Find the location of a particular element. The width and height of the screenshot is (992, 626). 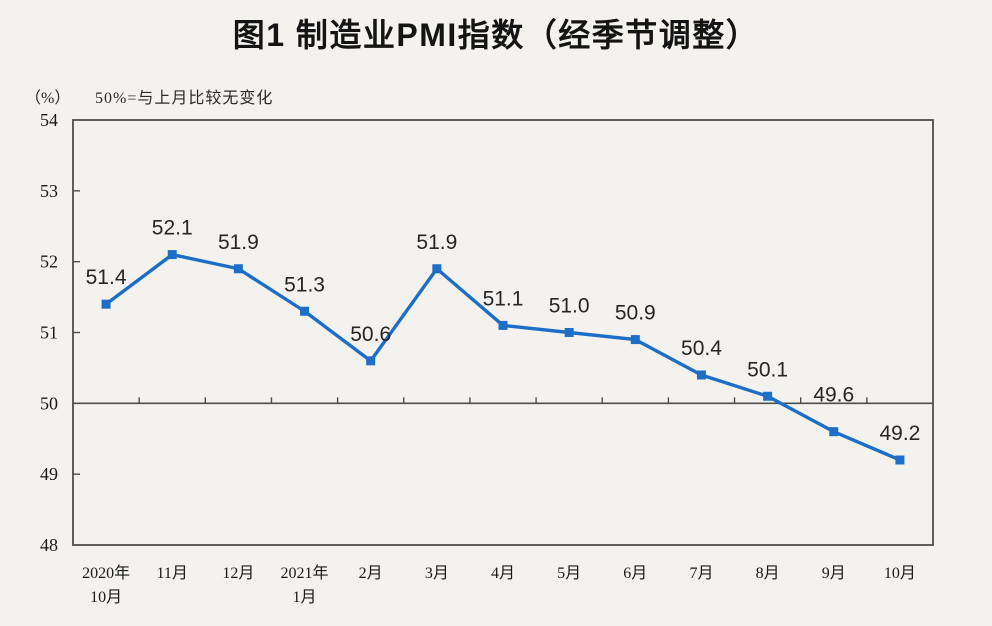

data-label: 52.1 is located at coordinates (172, 228).